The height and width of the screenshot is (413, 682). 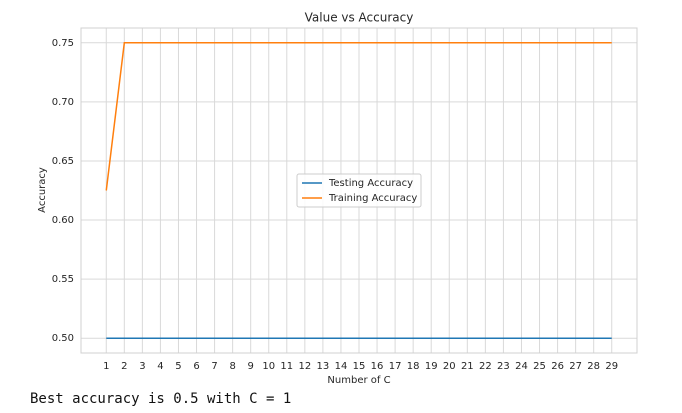 What do you see at coordinates (232, 366) in the screenshot?
I see `x-tick-label: 8` at bounding box center [232, 366].